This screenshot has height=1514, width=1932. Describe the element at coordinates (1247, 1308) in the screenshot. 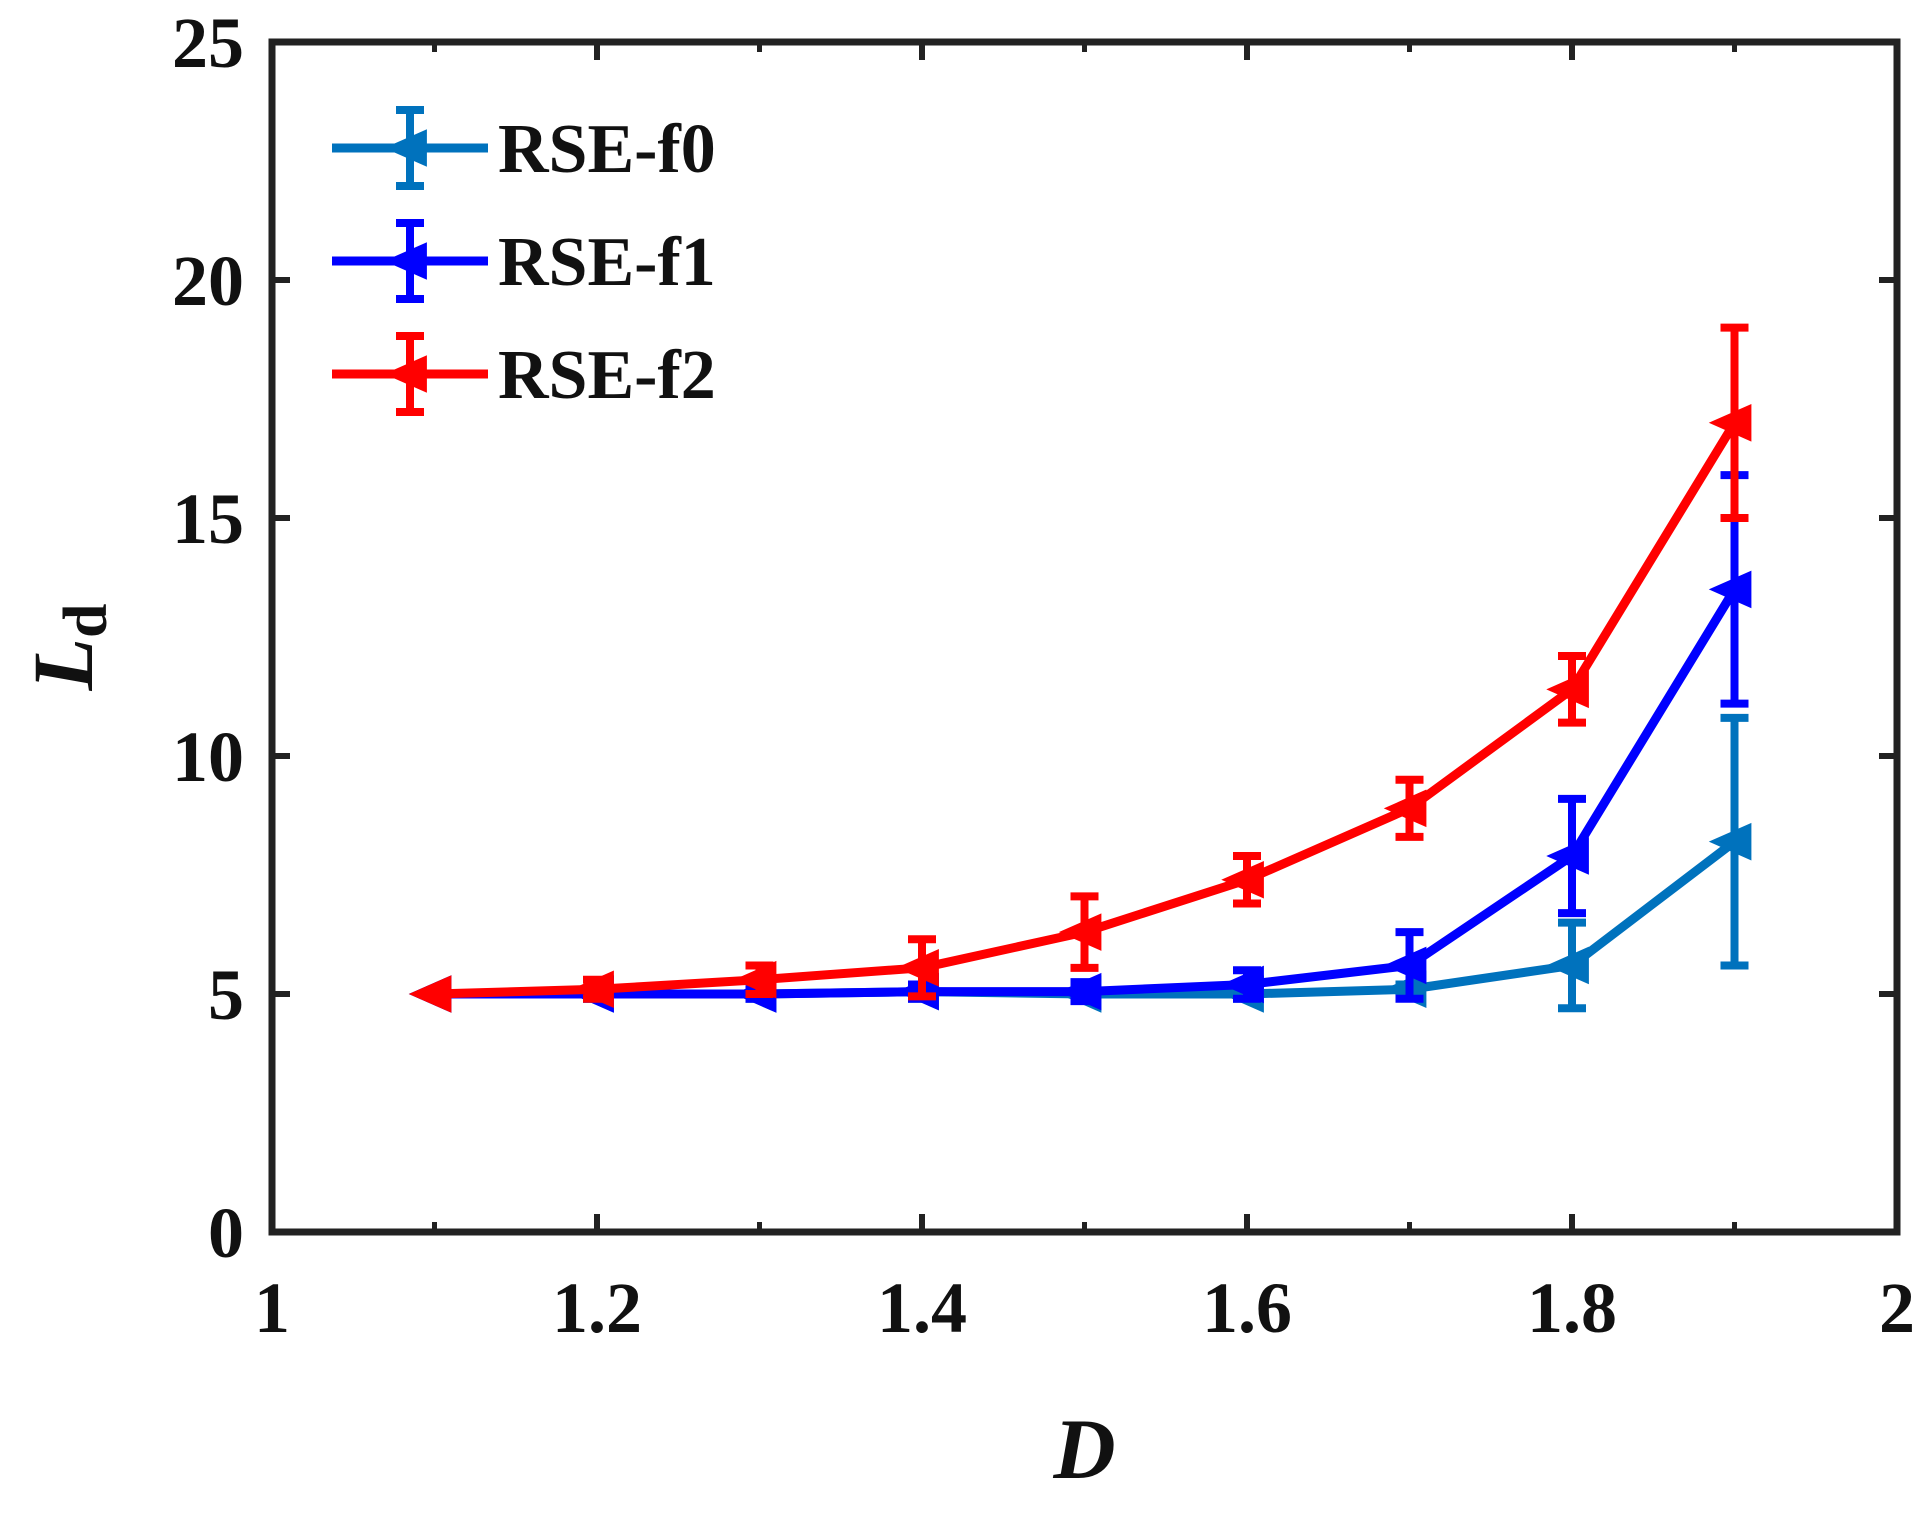

I see `x-tick-label: 1.6` at that location.